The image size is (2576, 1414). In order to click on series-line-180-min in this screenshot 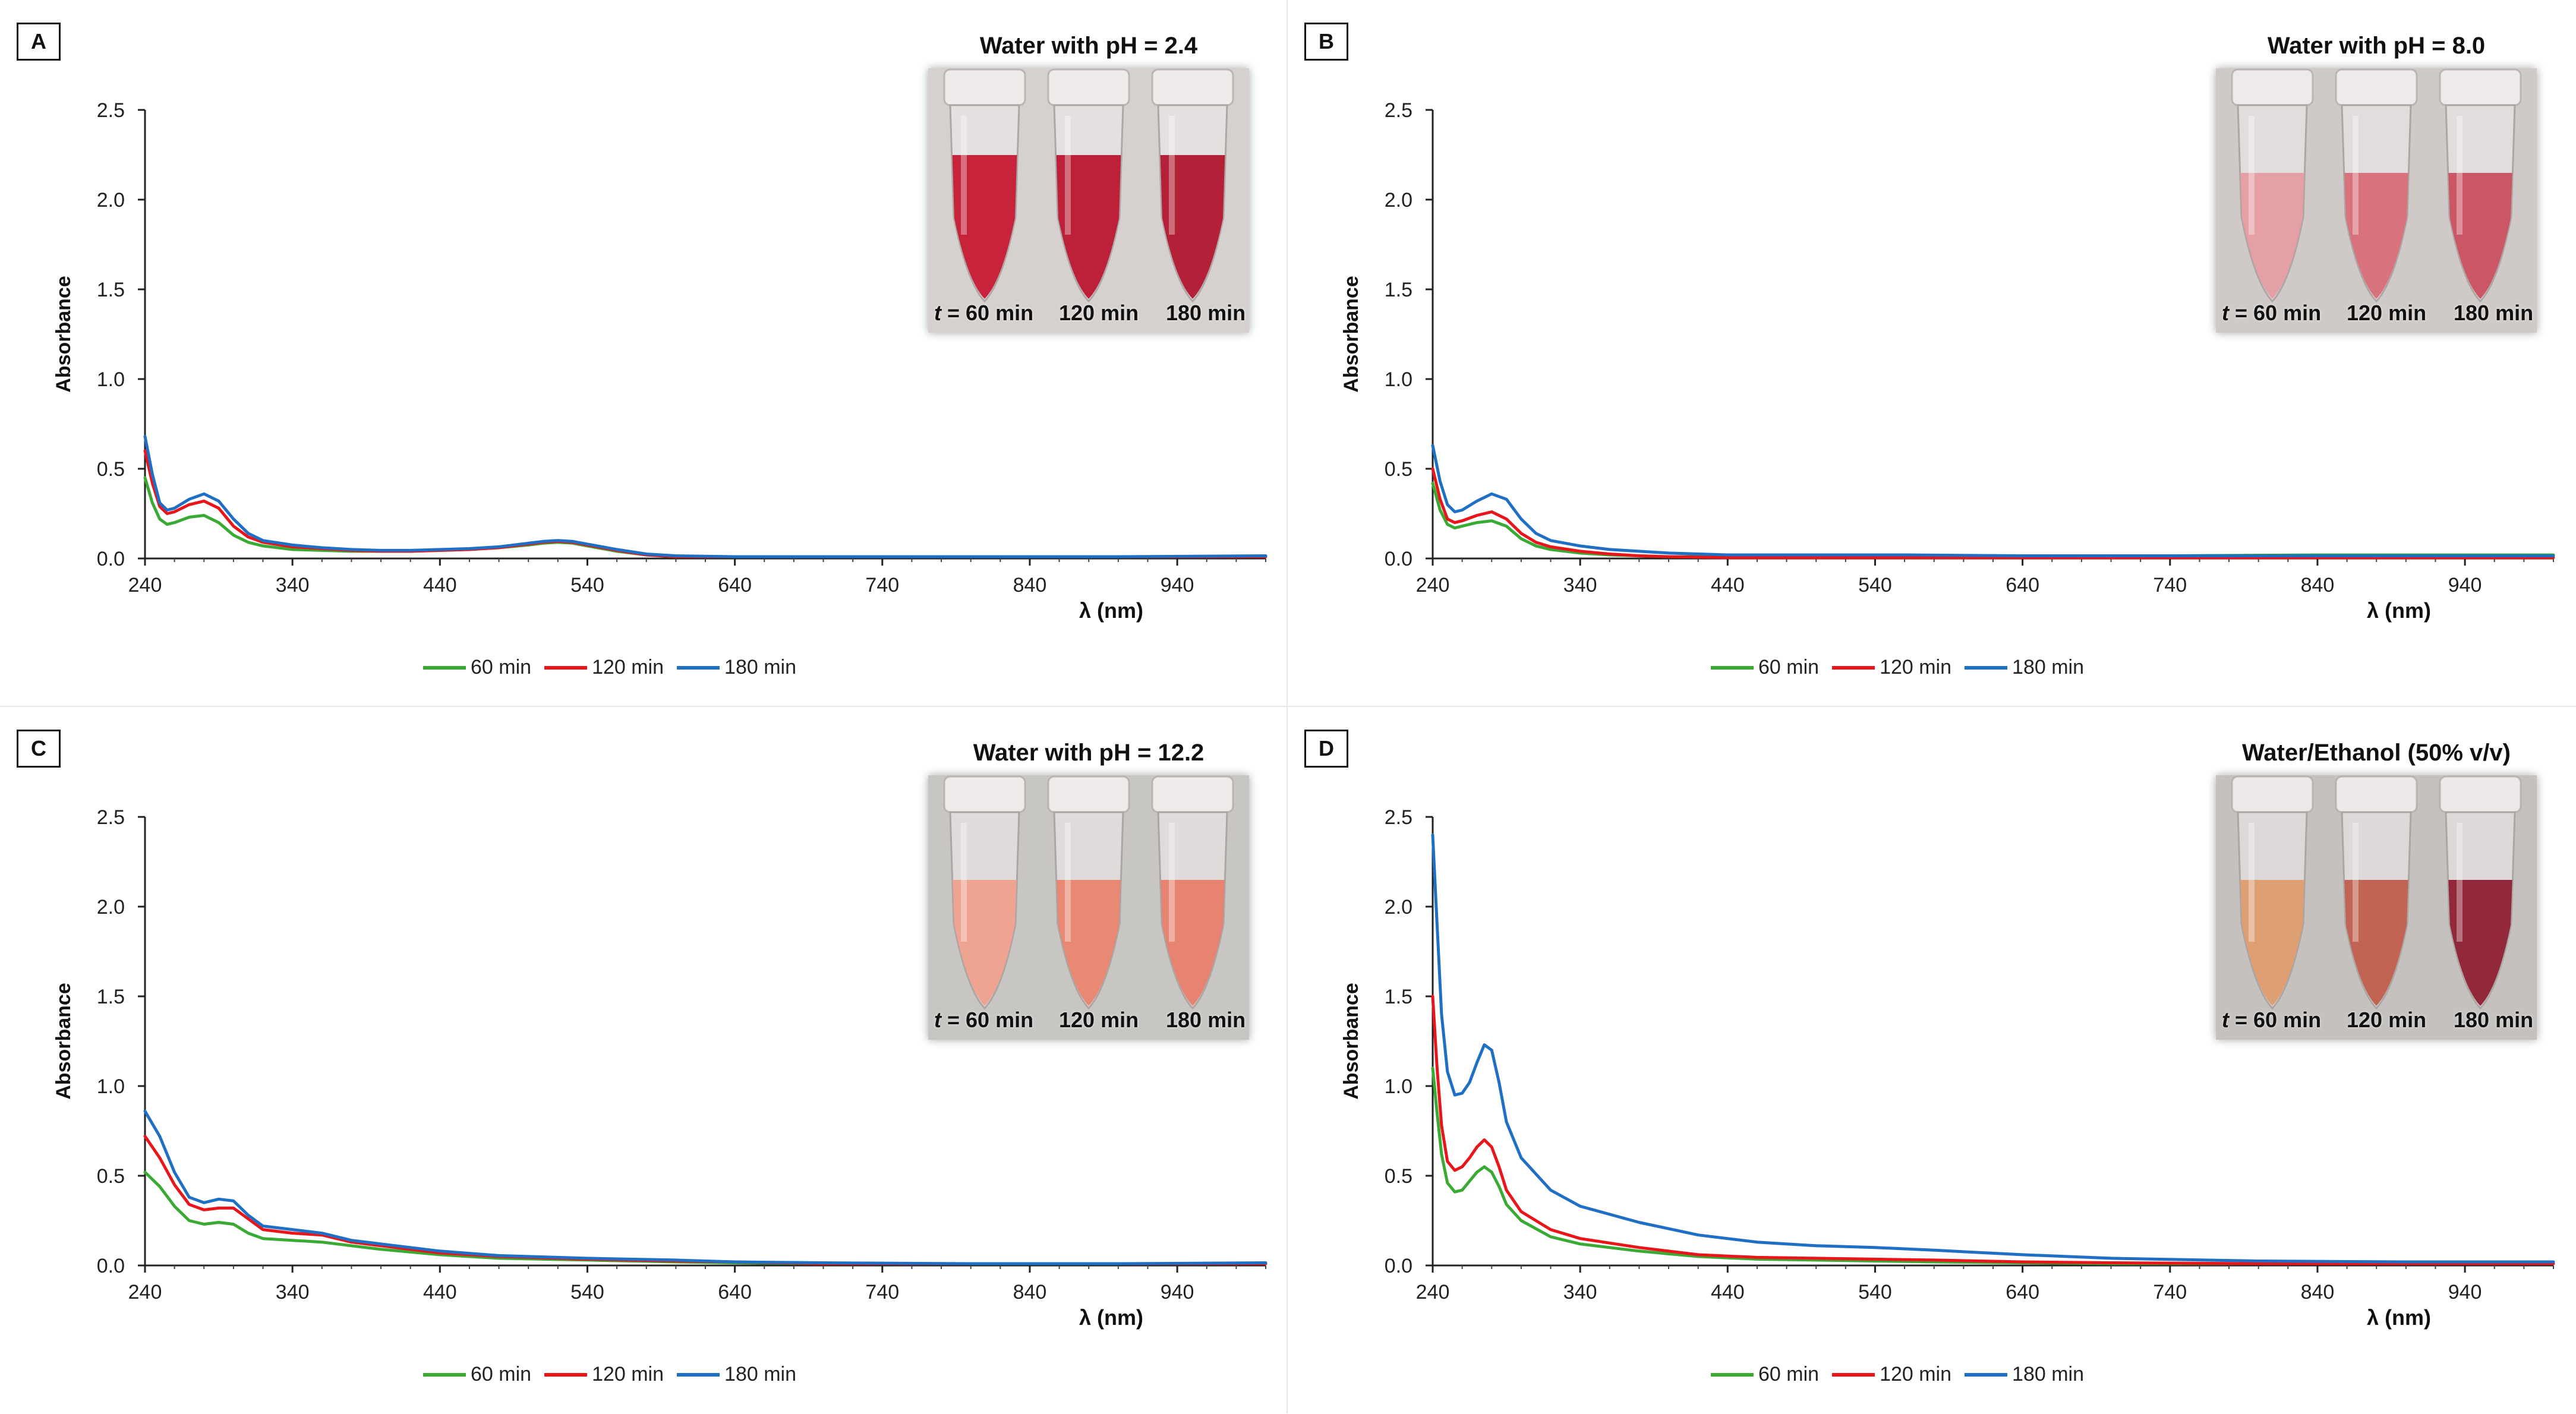, I will do `click(706, 497)`.